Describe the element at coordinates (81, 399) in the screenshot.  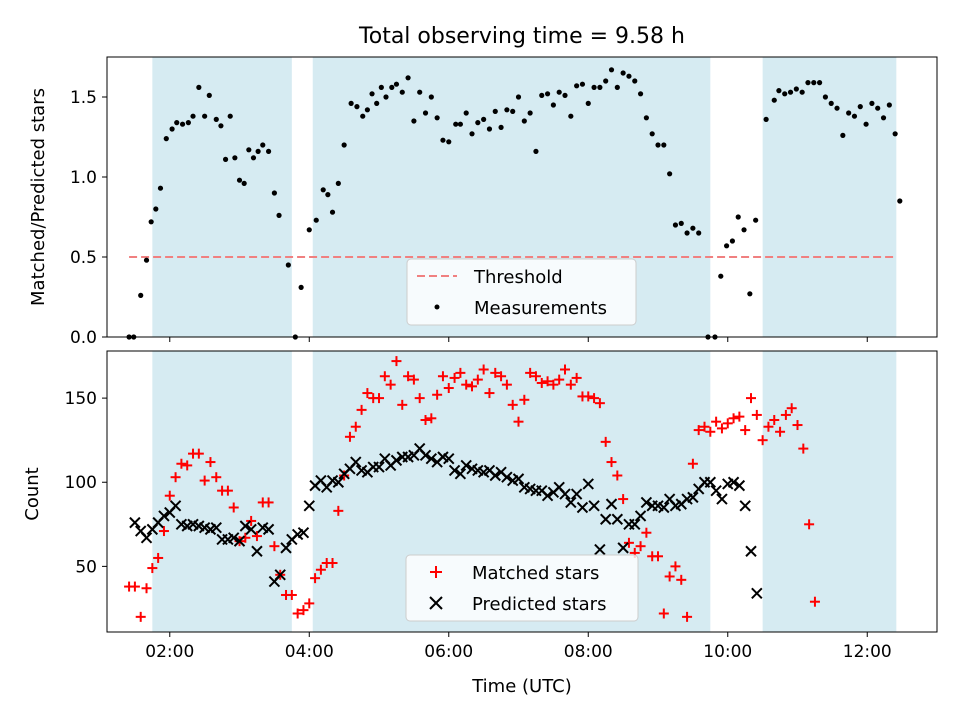
I see `y-tick-label: 150` at that location.